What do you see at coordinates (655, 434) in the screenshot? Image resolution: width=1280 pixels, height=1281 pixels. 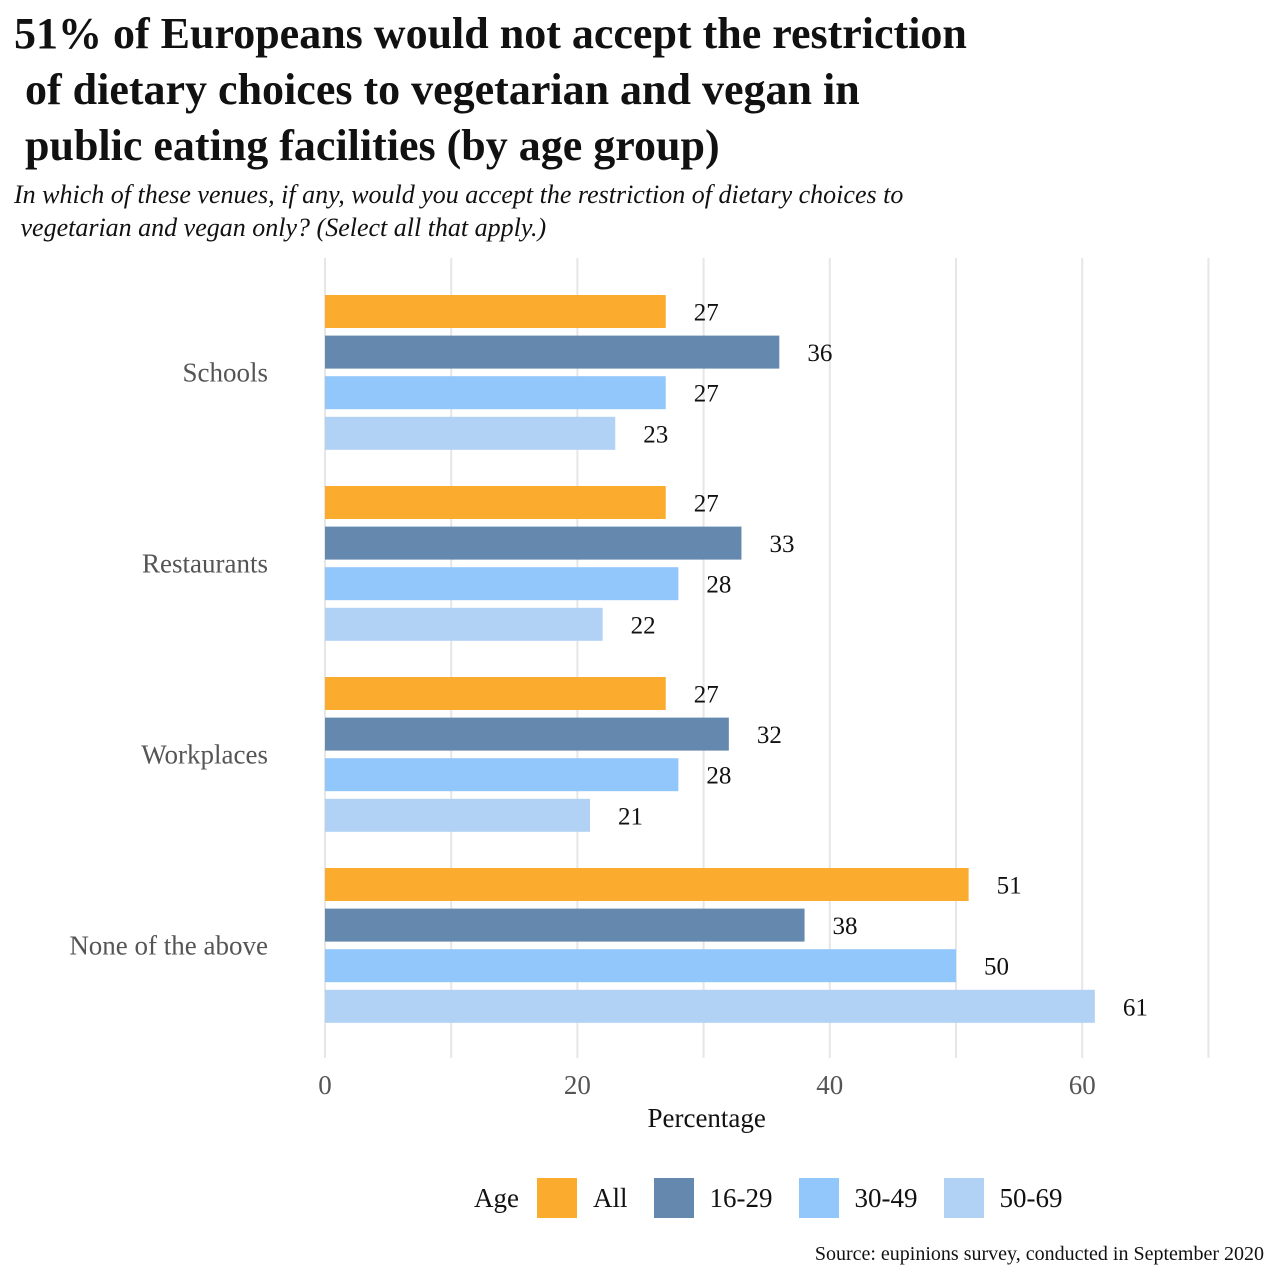 I see `value-label: 23` at bounding box center [655, 434].